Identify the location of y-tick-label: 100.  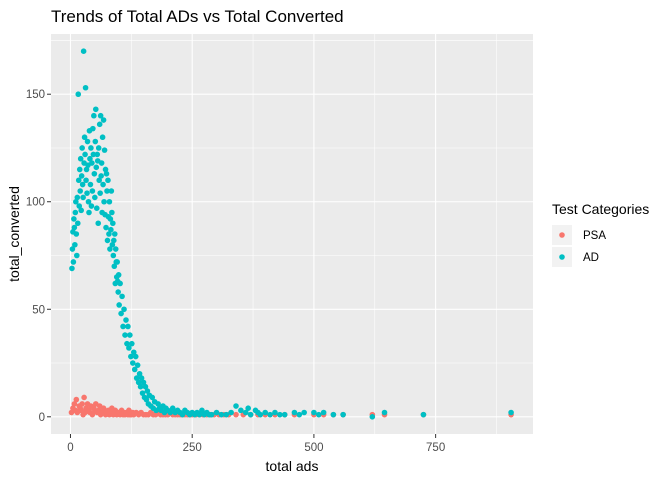
(35, 203).